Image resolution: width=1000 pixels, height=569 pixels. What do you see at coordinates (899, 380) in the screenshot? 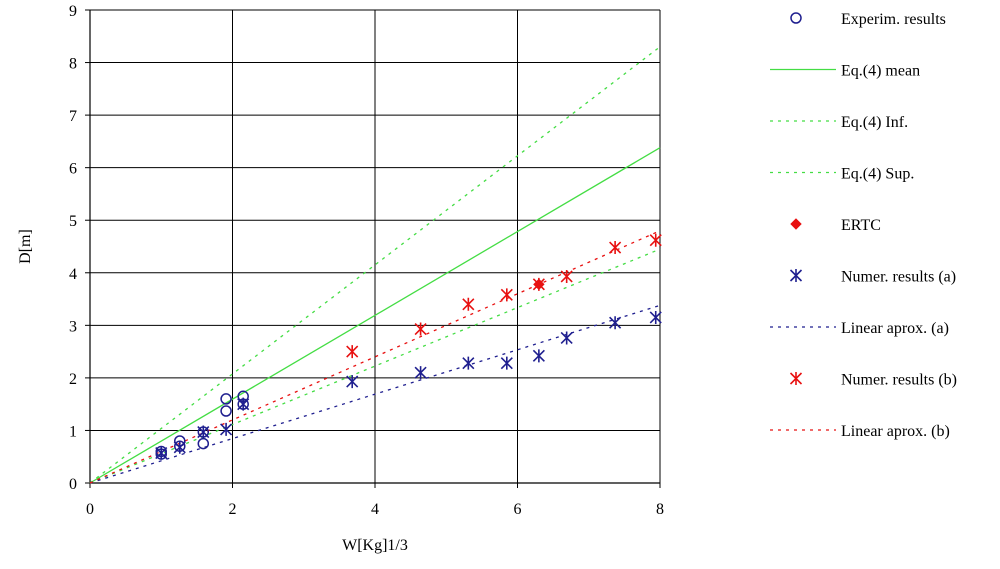
I see `legend-label: Numer. results (b)` at bounding box center [899, 380].